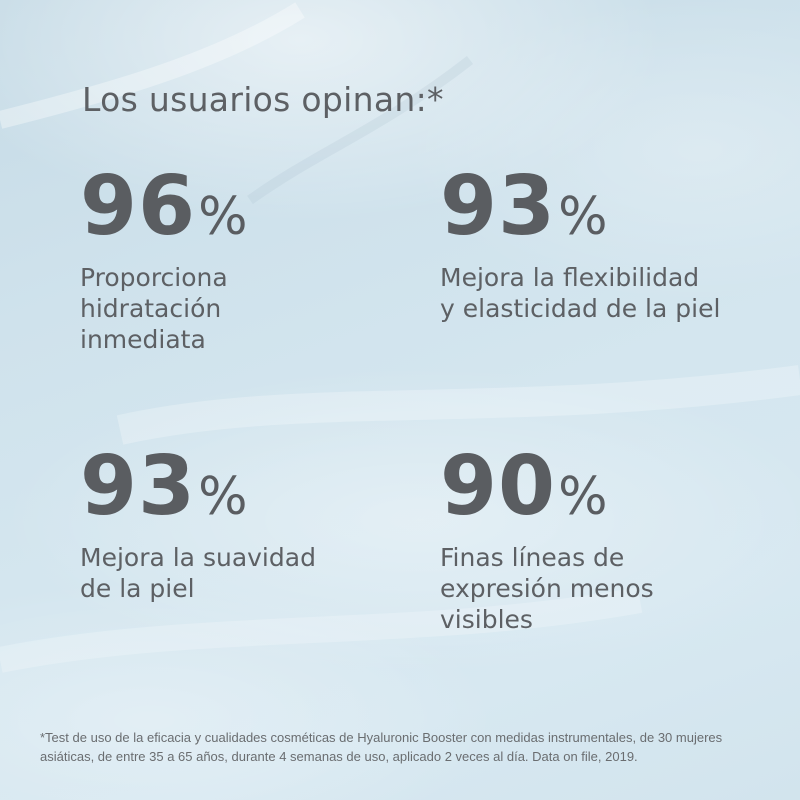 The height and width of the screenshot is (800, 800). I want to click on page-title: Los usuarios opinan:*, so click(263, 99).